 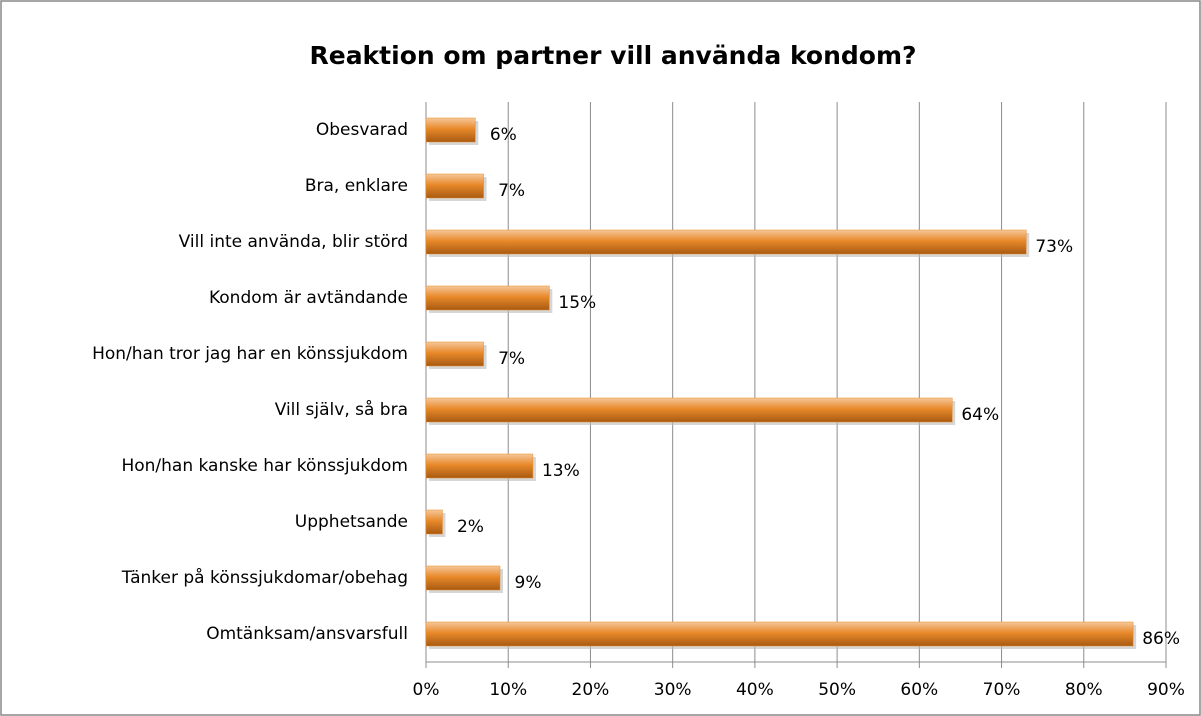 I want to click on data-label: 9%, so click(x=528, y=583).